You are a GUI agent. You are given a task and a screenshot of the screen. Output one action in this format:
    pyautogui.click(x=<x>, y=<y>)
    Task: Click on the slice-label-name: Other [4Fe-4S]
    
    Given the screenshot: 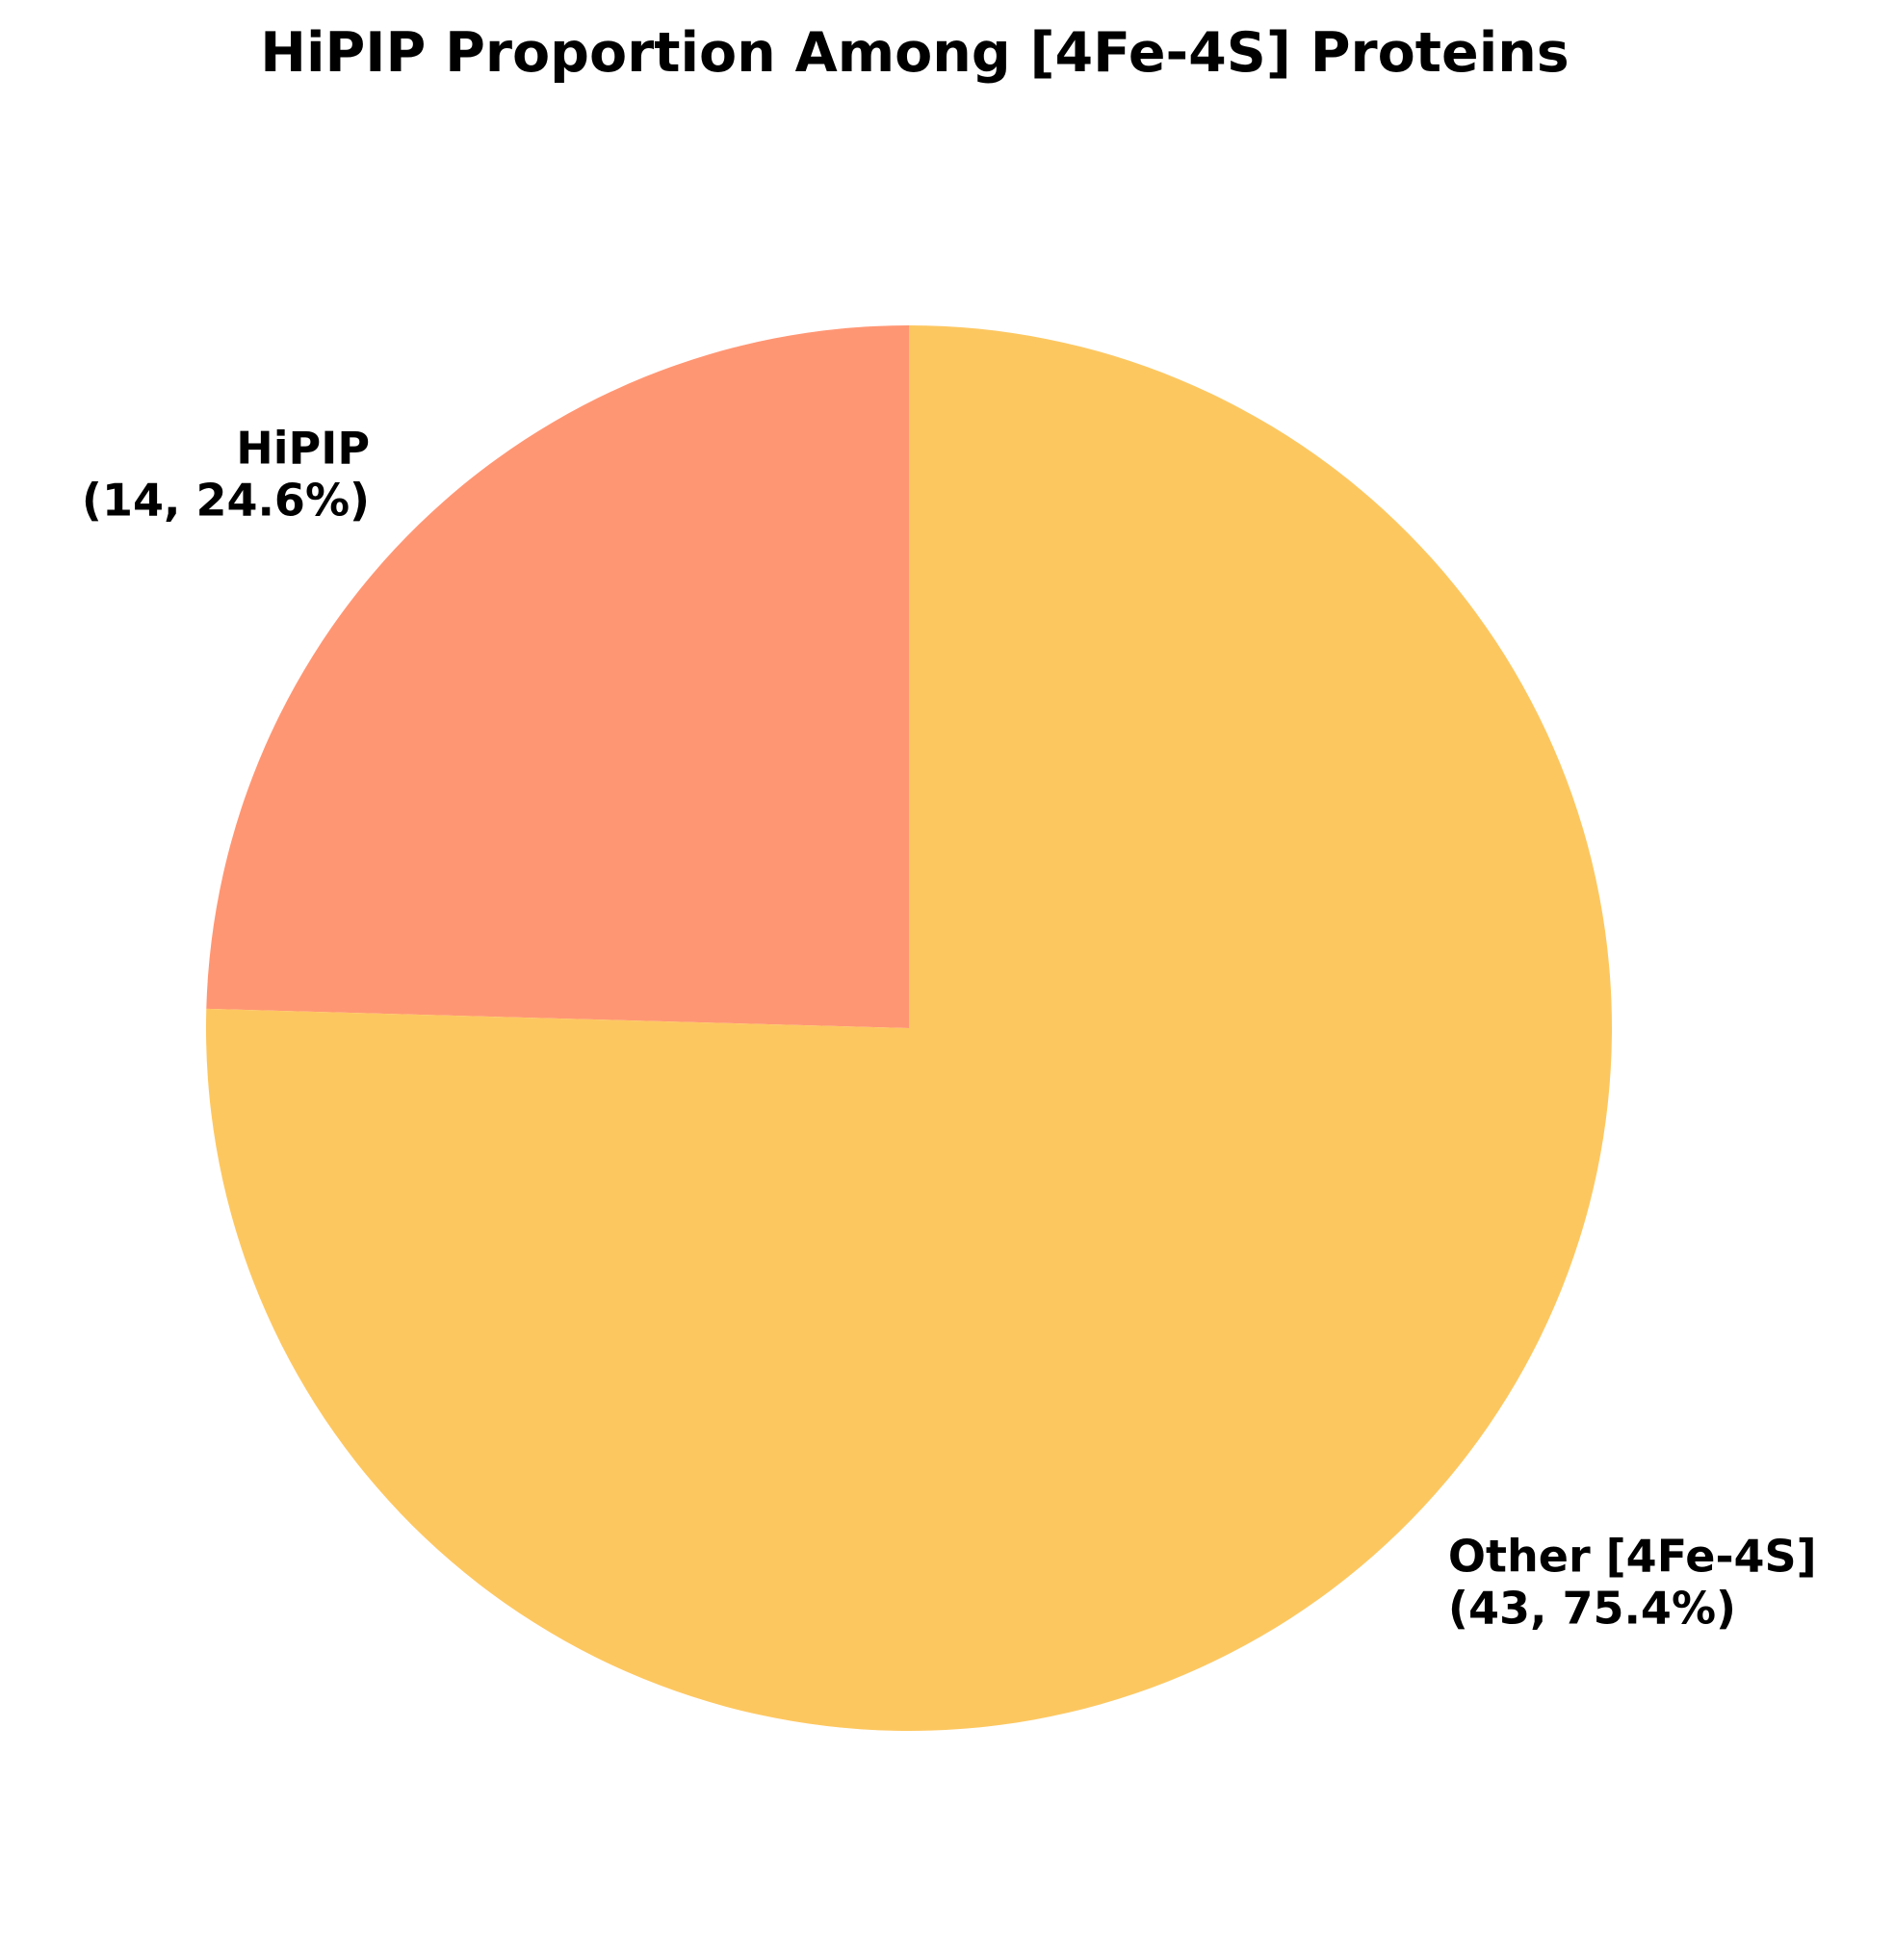 What is the action you would take?
    pyautogui.click(x=1632, y=1557)
    